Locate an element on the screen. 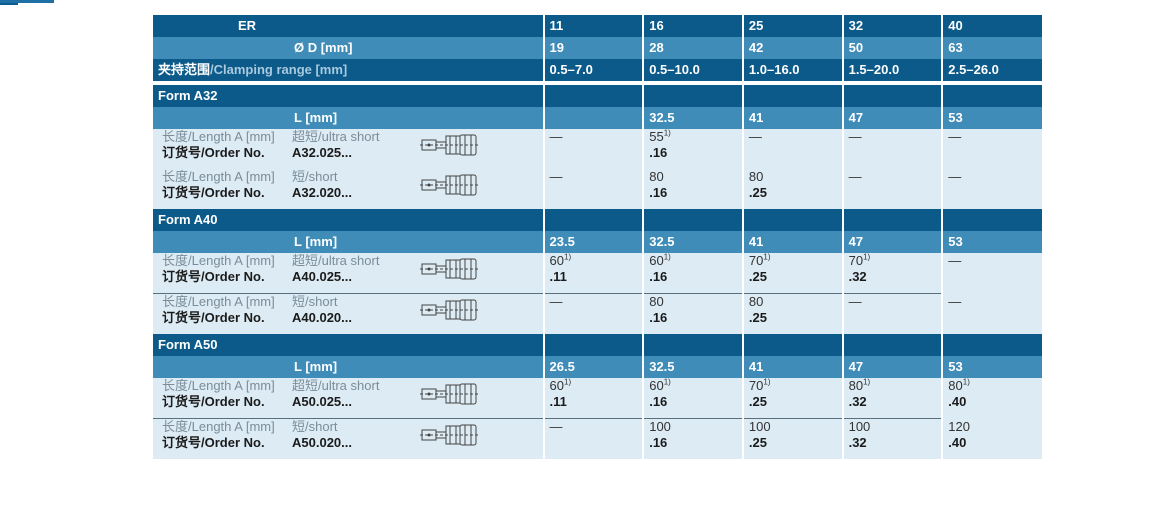 Image resolution: width=1160 pixels, height=506 pixels. l-length-row: L [mm] 23.5 32.5 41 47 53 is located at coordinates (597, 242).